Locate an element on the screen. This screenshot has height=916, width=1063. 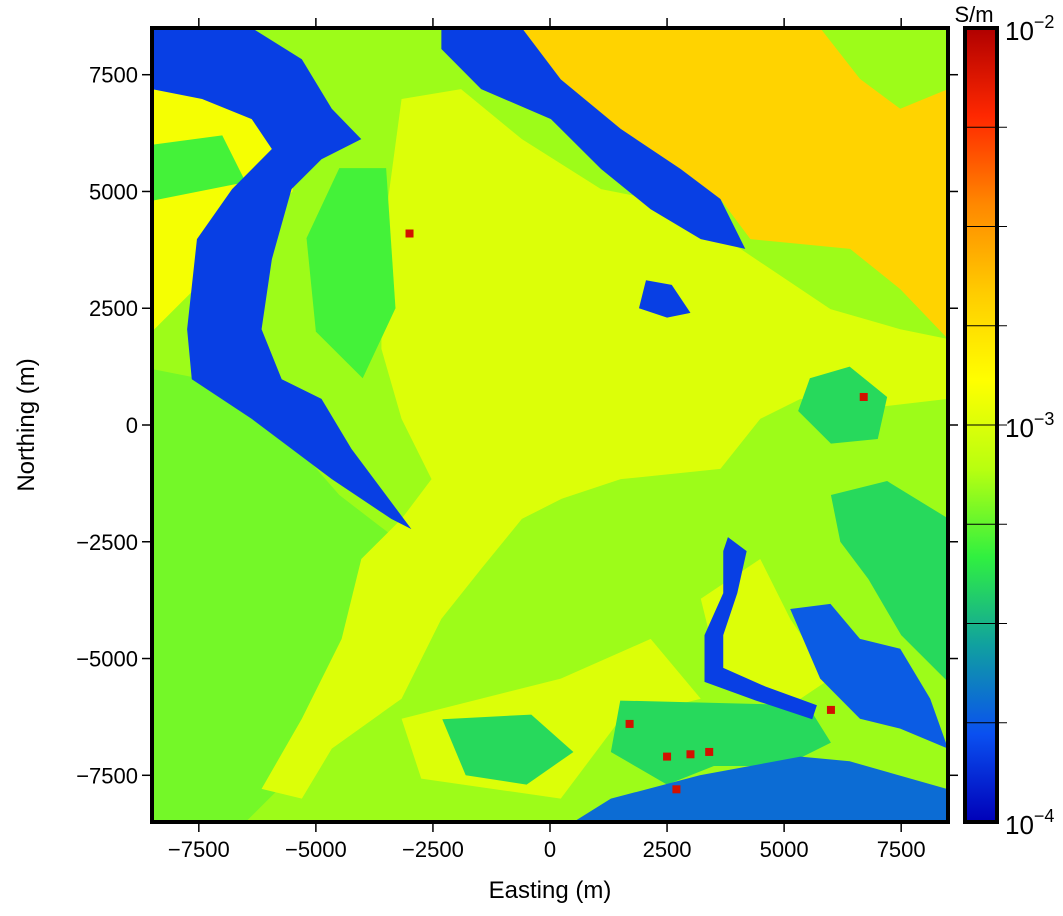
y-tick-label: 2500 is located at coordinates (113, 308).